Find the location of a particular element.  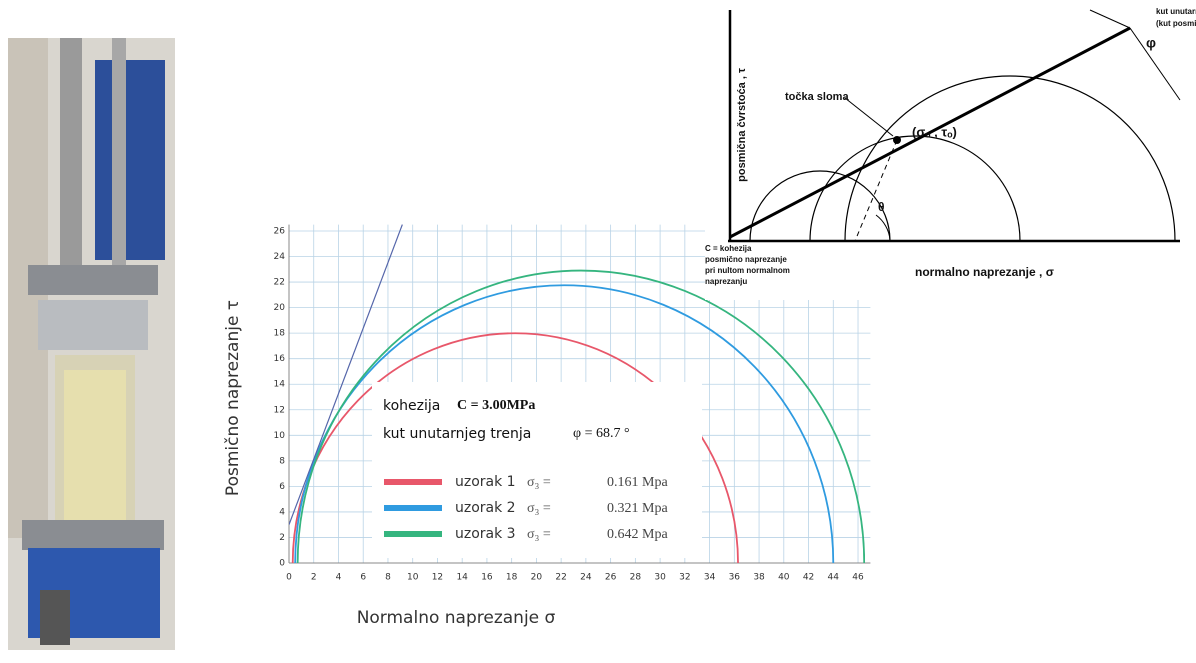

x-tick-label: 28 is located at coordinates (636, 578).